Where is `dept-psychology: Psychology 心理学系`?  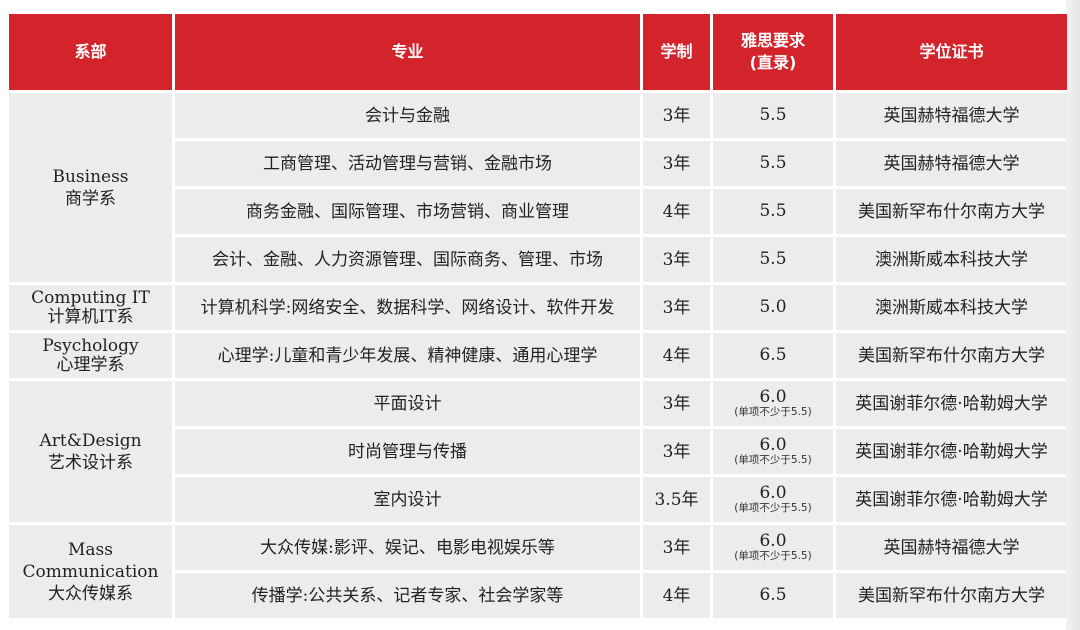 dept-psychology: Psychology 心理学系 is located at coordinates (90, 355).